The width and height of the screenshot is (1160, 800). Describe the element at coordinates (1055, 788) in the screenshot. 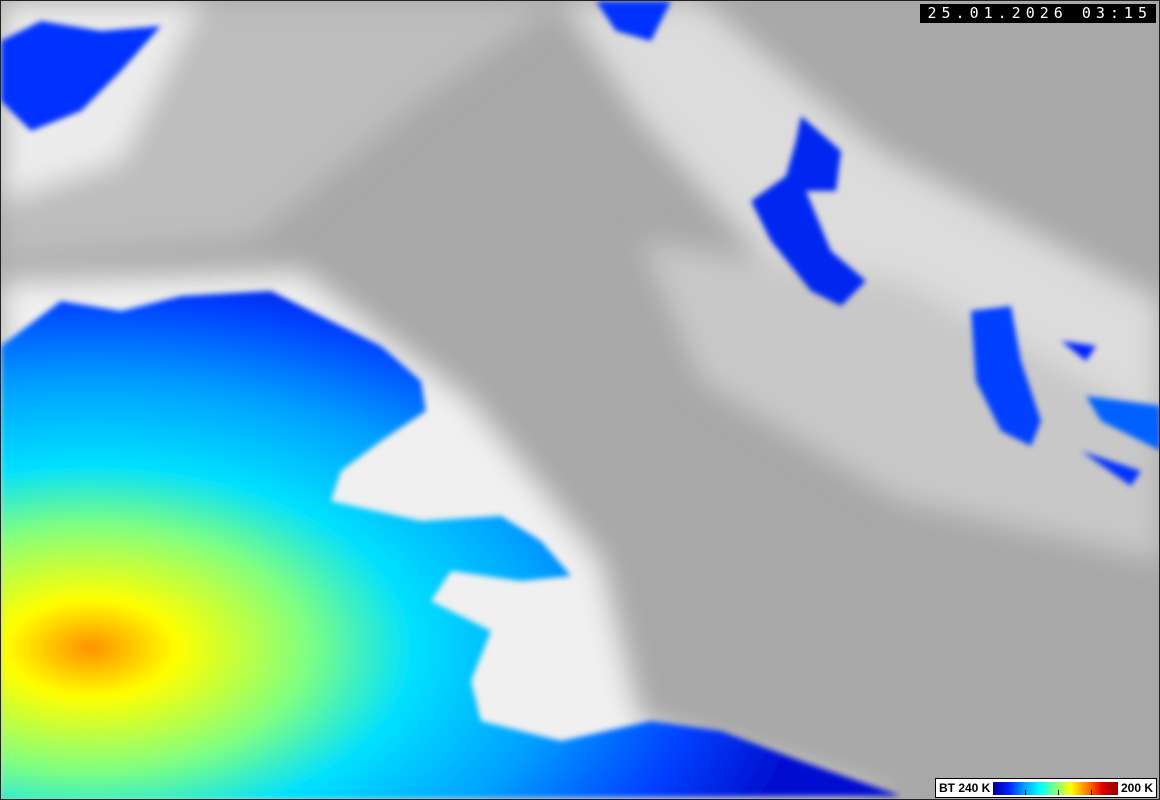

I see `legend-colorbar` at that location.